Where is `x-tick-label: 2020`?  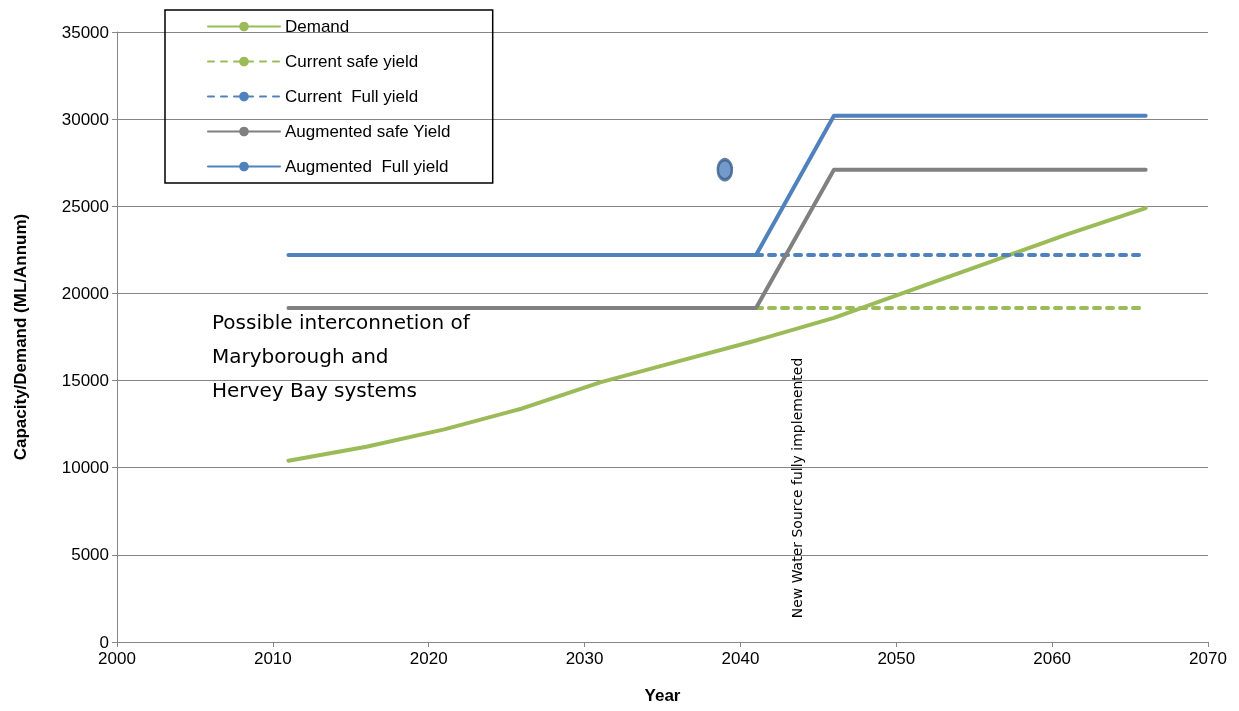
x-tick-label: 2020 is located at coordinates (428, 658).